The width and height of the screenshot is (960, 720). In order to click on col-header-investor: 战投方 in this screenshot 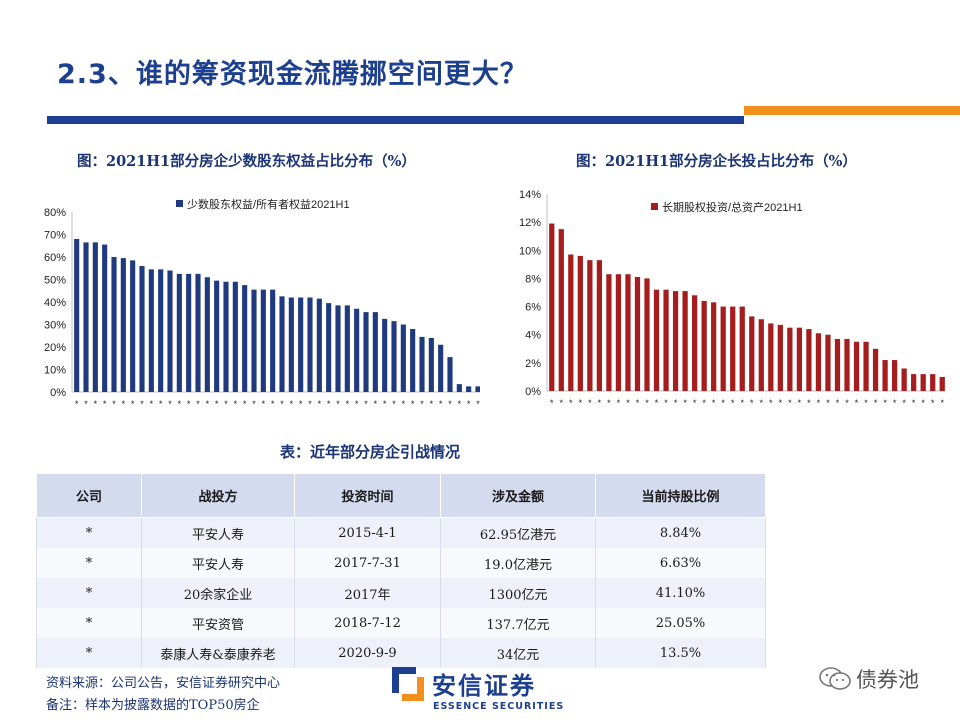, I will do `click(218, 495)`.